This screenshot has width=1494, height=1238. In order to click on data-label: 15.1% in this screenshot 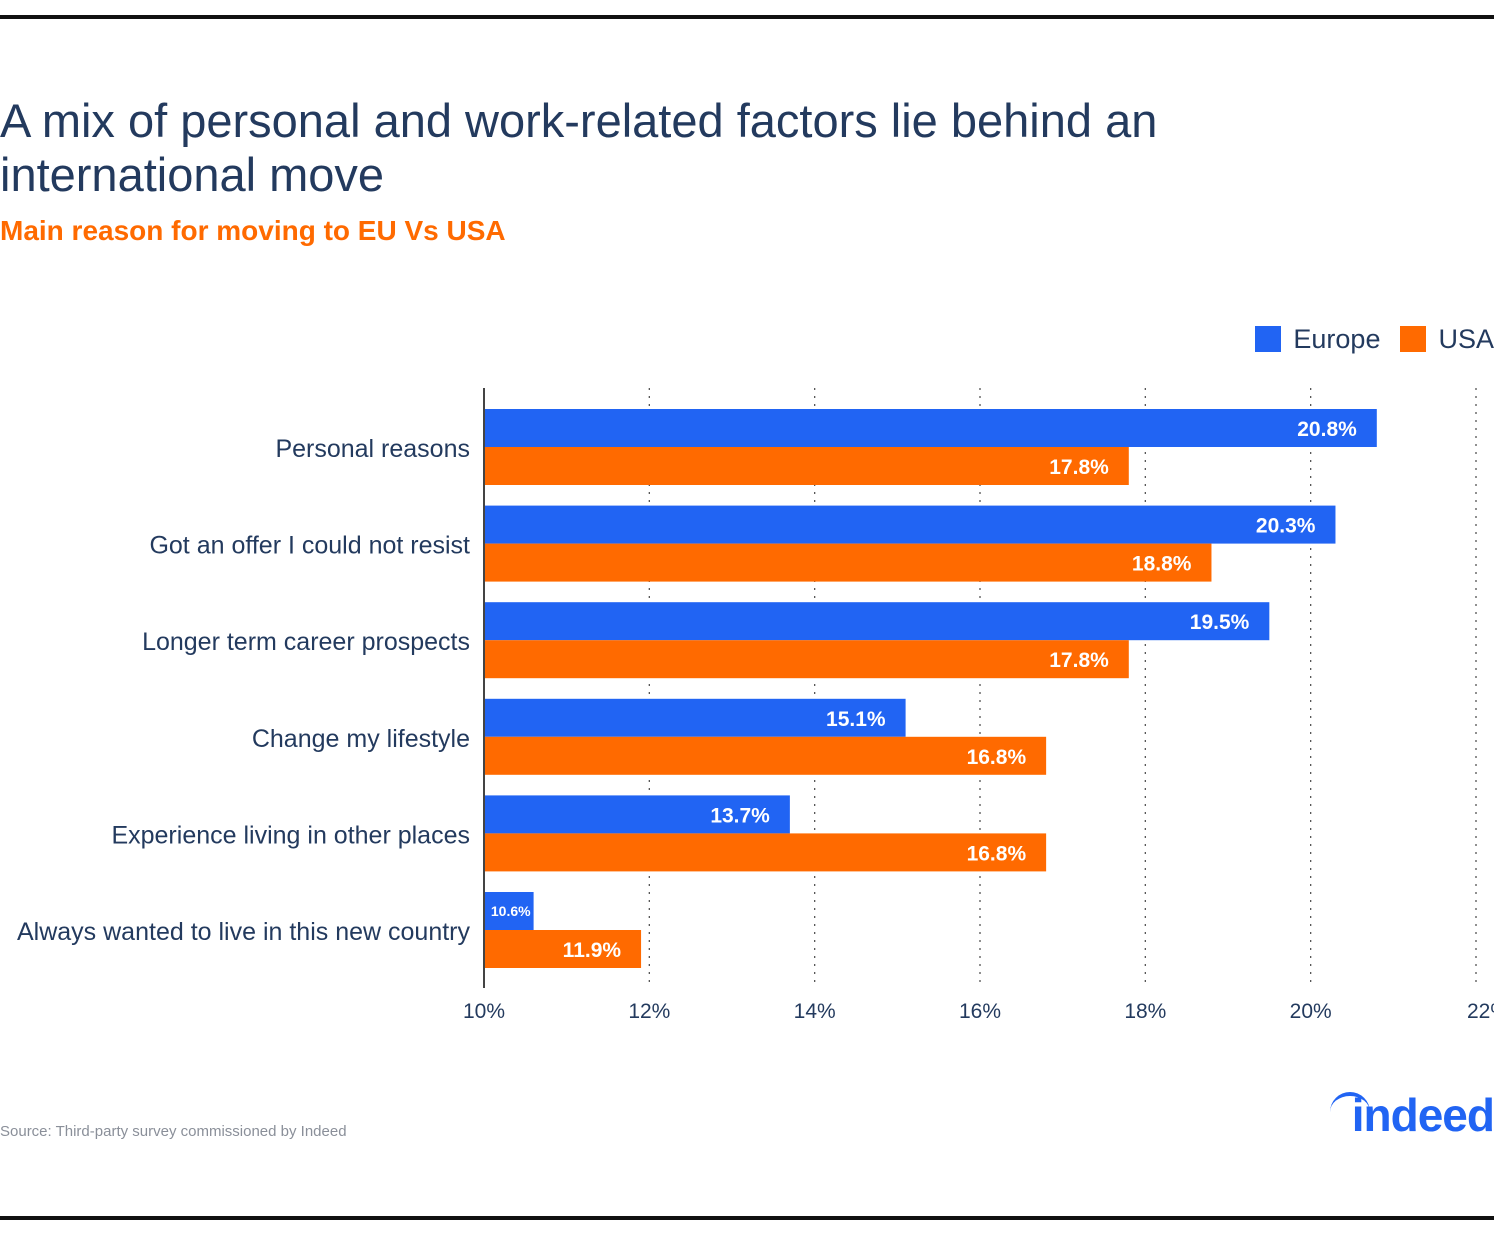, I will do `click(856, 719)`.